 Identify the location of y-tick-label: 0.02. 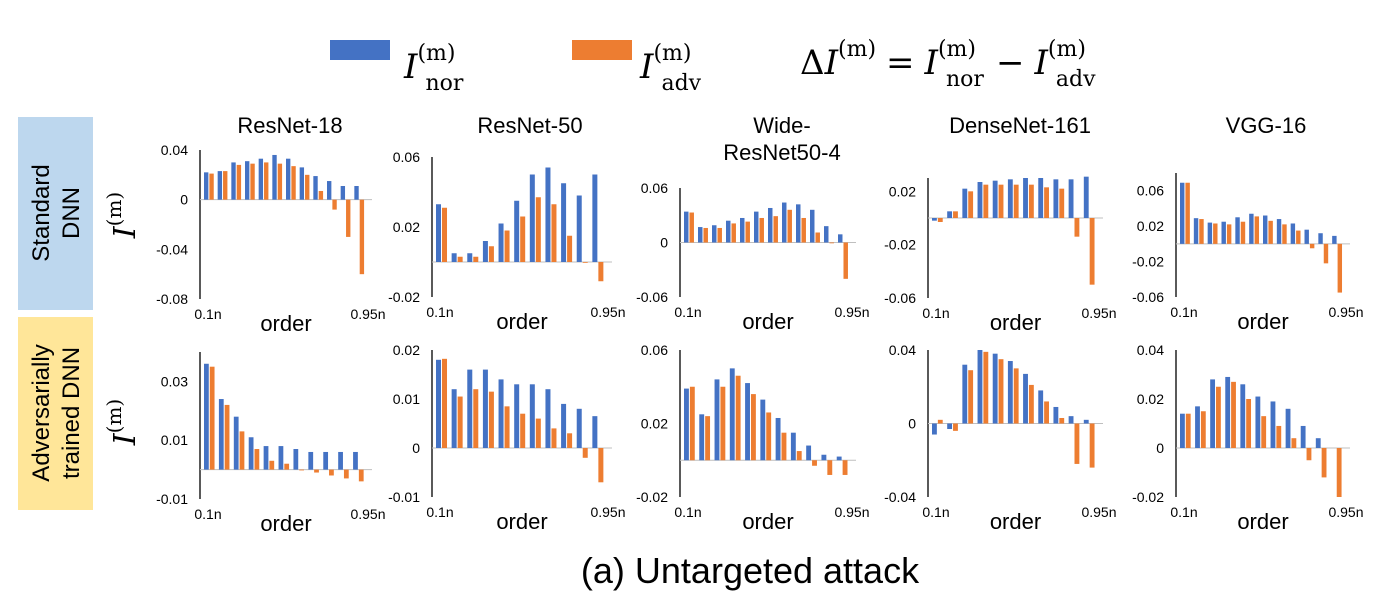
(1150, 399).